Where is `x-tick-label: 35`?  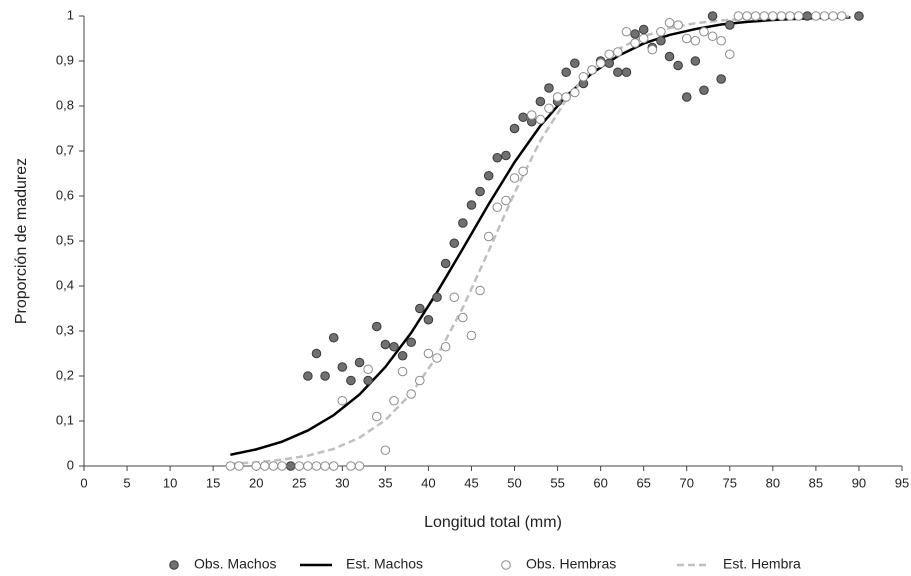
x-tick-label: 35 is located at coordinates (385, 482).